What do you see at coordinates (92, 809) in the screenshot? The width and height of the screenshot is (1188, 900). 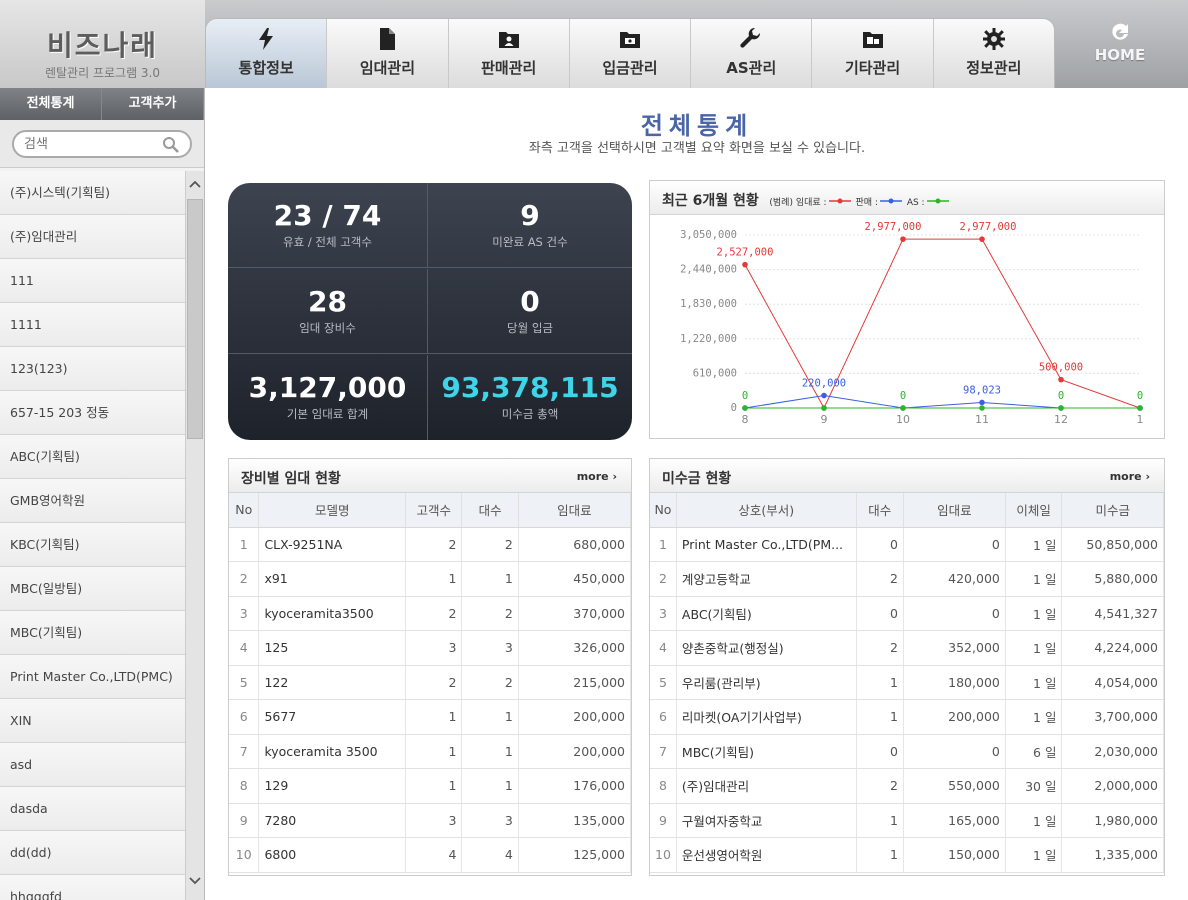 I see `customer-list-item: dasda` at bounding box center [92, 809].